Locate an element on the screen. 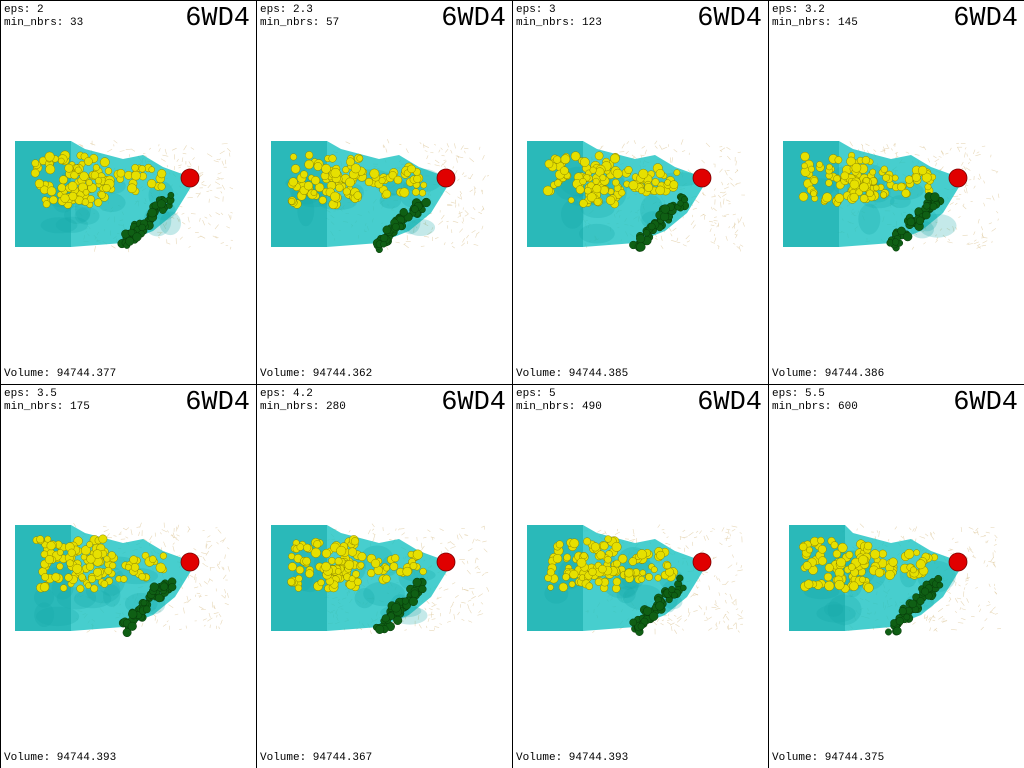  parameter-readout: eps: 2 min_nbrs: 33 is located at coordinates (43, 17).